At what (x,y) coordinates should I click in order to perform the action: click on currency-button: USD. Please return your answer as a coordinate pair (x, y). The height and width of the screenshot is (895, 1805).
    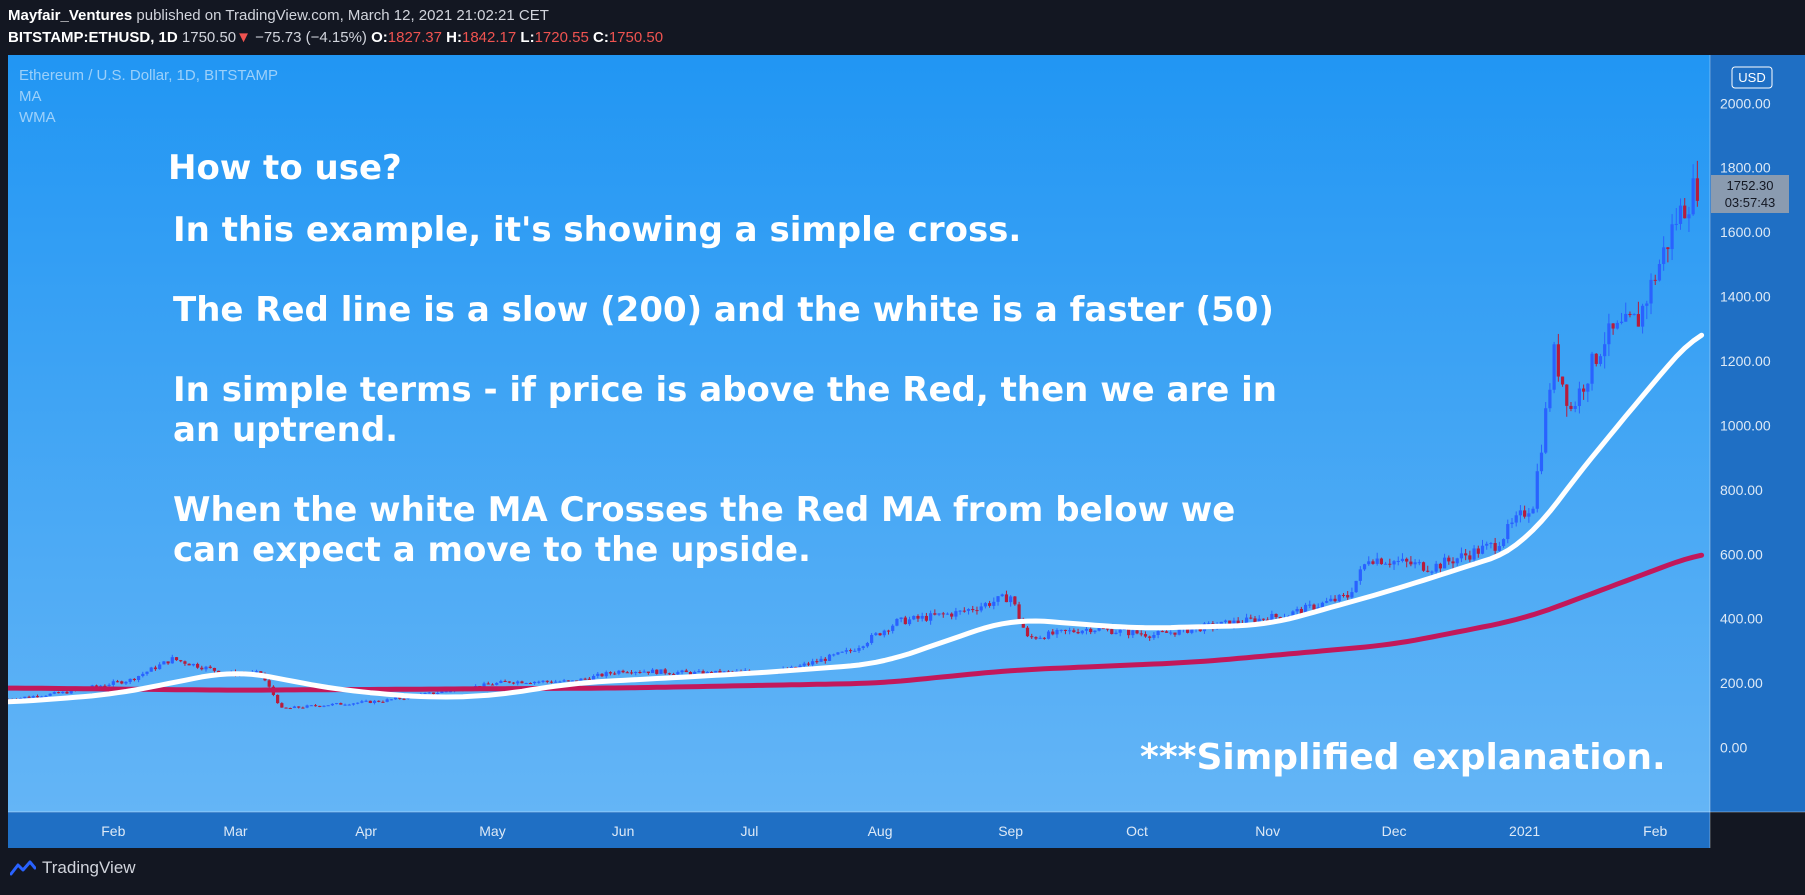
    Looking at the image, I should click on (1751, 77).